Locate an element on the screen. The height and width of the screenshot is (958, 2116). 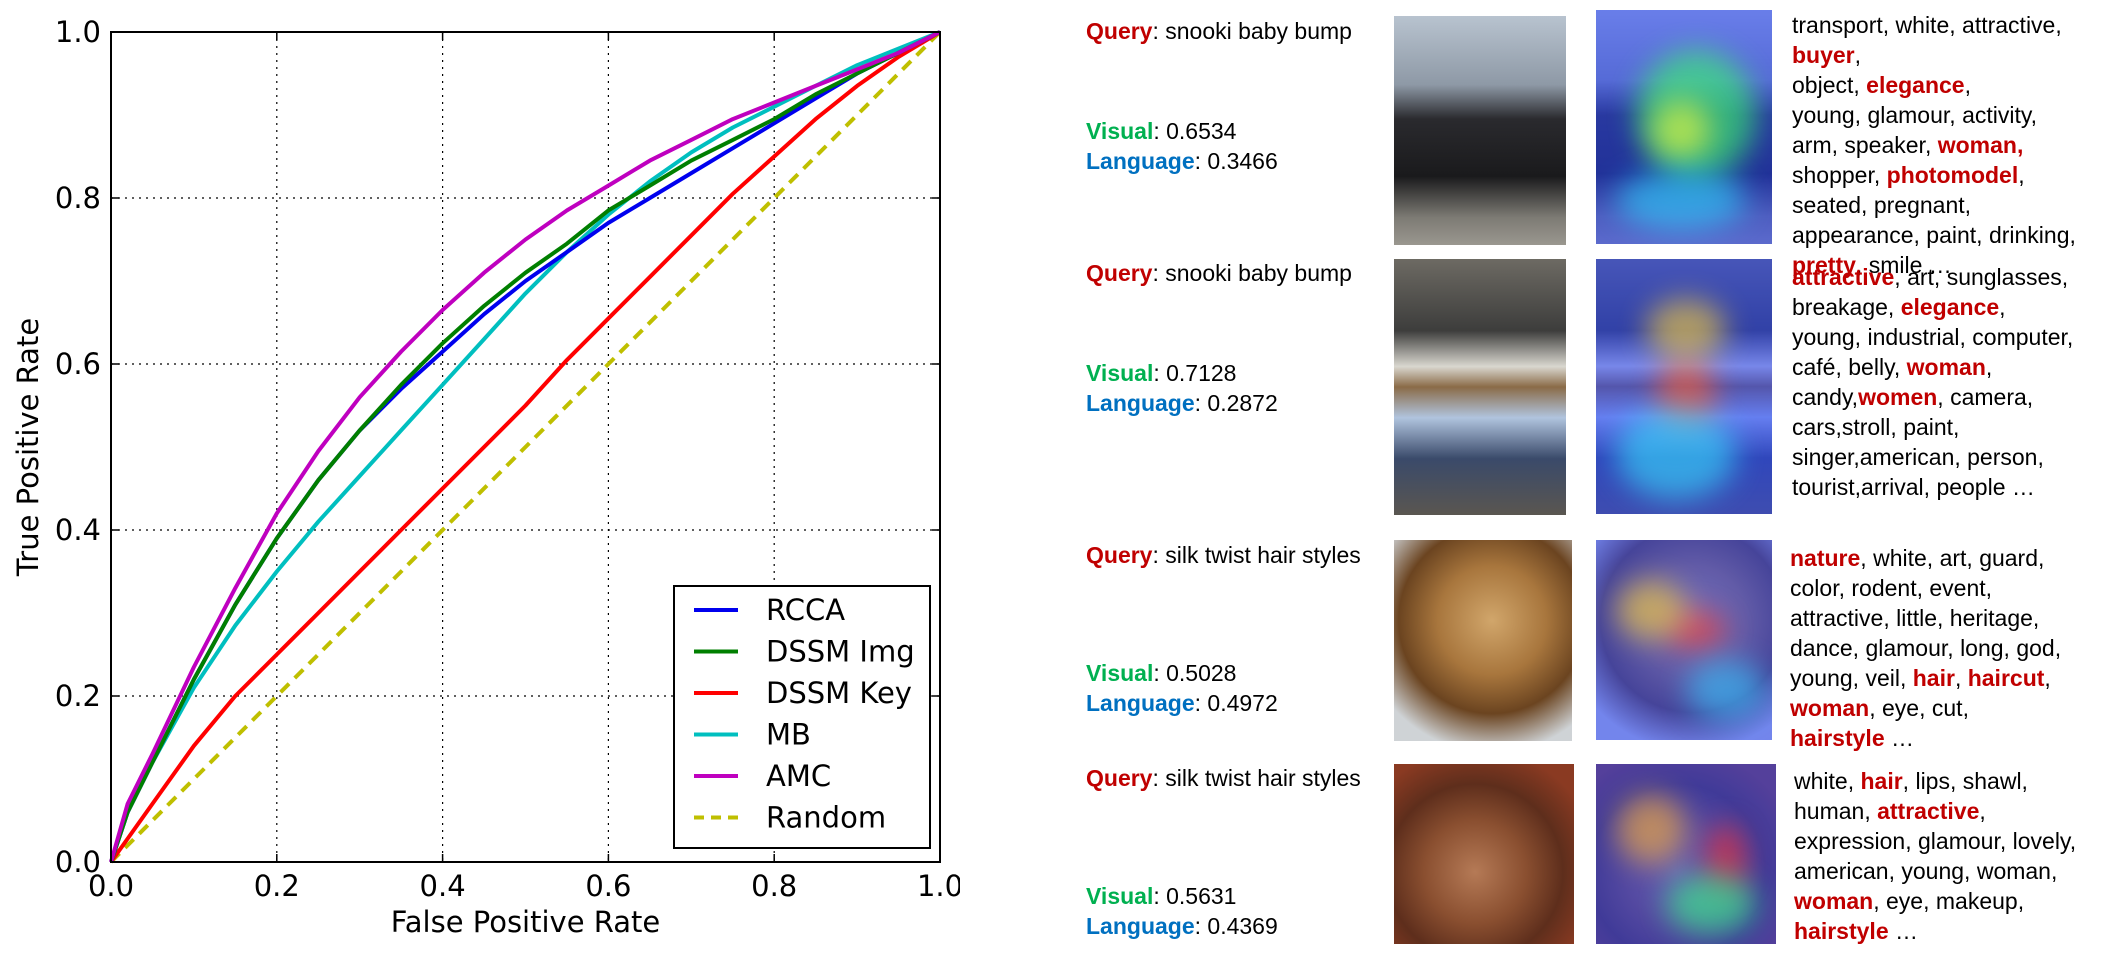
visual-score: Visual: 0.6534 is located at coordinates (1182, 131).